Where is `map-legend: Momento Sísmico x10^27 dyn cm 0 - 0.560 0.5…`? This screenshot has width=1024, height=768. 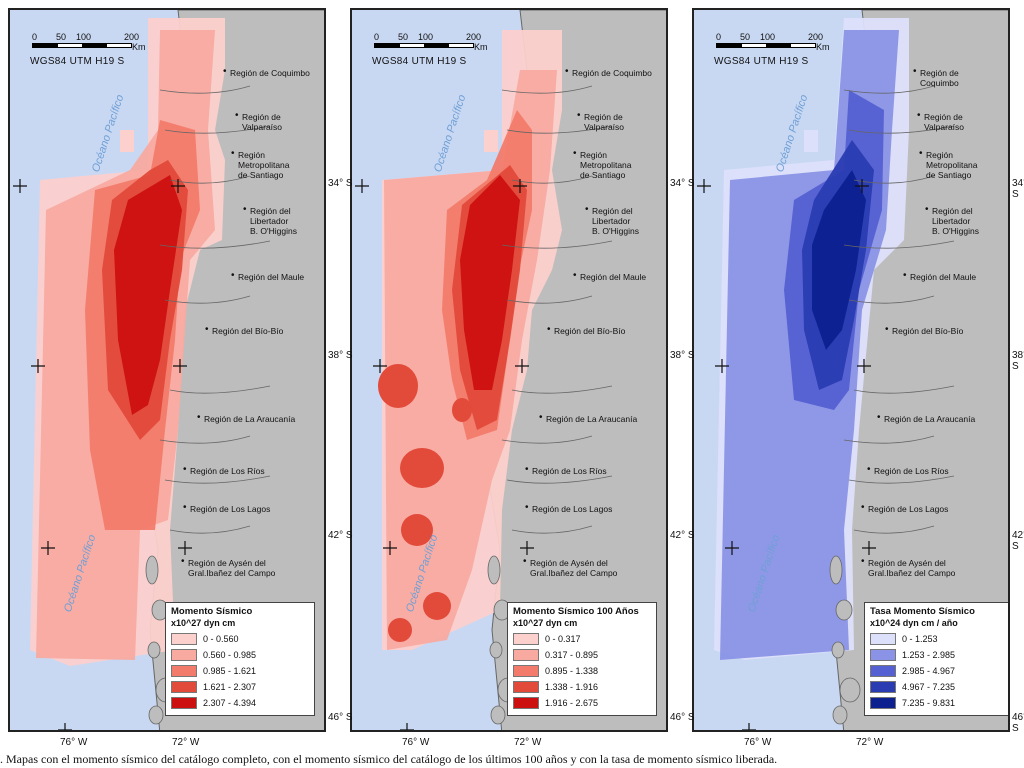 map-legend: Momento Sísmico x10^27 dyn cm 0 - 0.560 0.5… is located at coordinates (240, 659).